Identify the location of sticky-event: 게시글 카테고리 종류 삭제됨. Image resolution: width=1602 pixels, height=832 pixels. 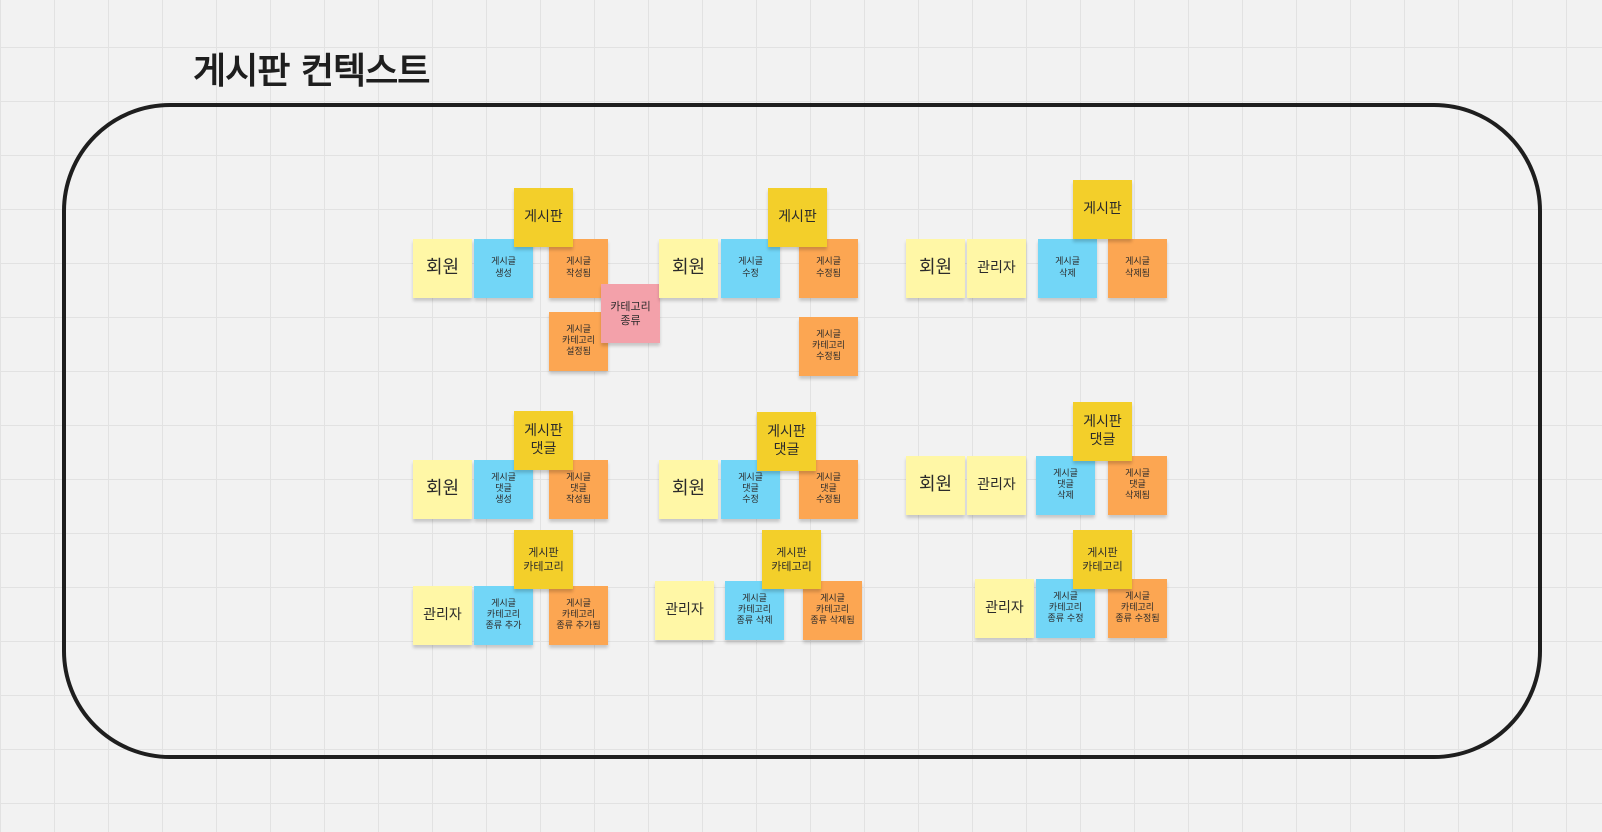
(832, 610).